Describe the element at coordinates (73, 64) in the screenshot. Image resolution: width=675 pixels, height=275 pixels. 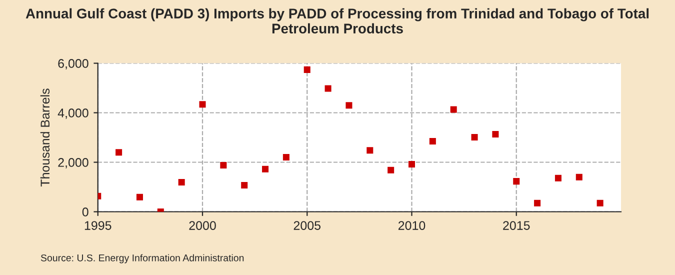
I see `y-tick-label: 6,000` at that location.